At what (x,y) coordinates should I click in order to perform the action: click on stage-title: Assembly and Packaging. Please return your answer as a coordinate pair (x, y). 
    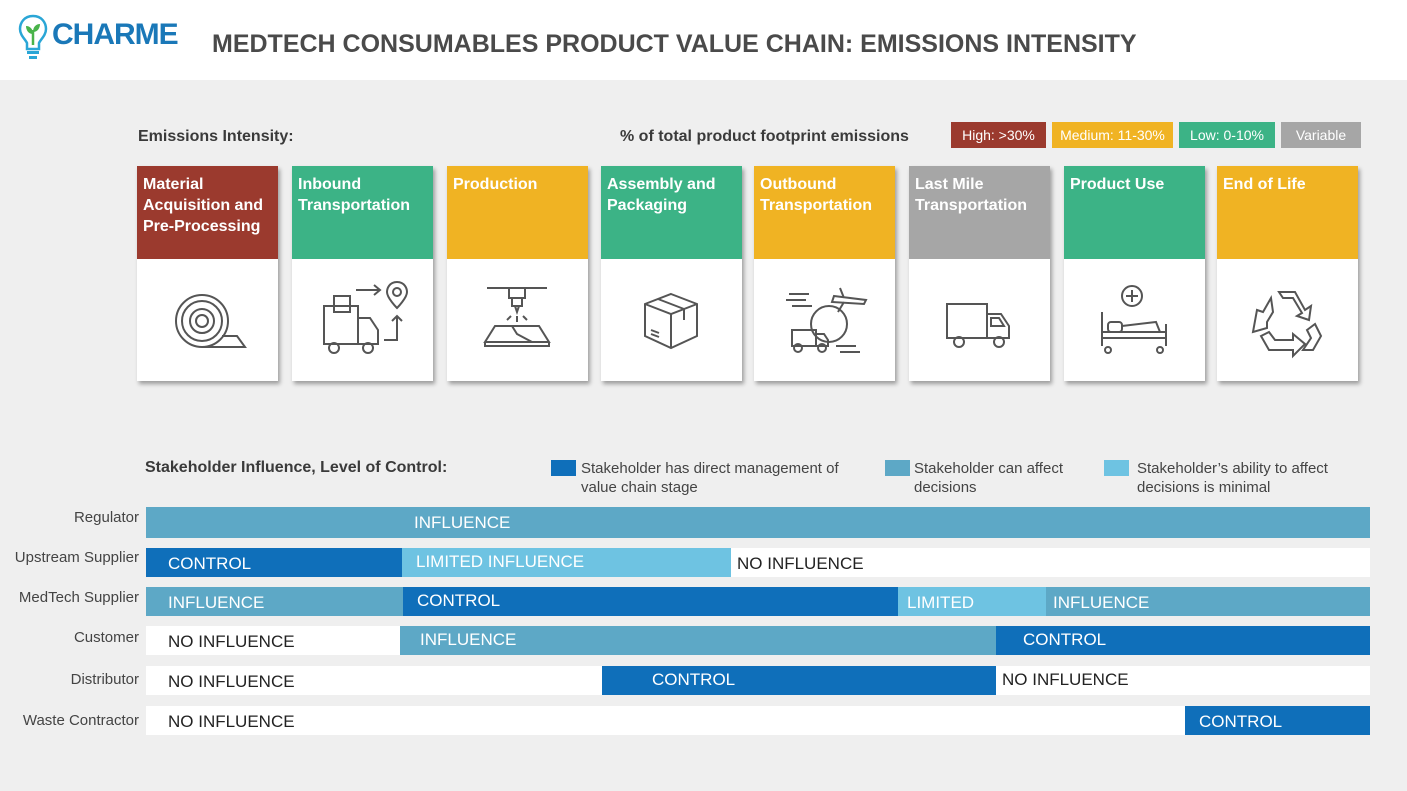
    Looking at the image, I should click on (671, 212).